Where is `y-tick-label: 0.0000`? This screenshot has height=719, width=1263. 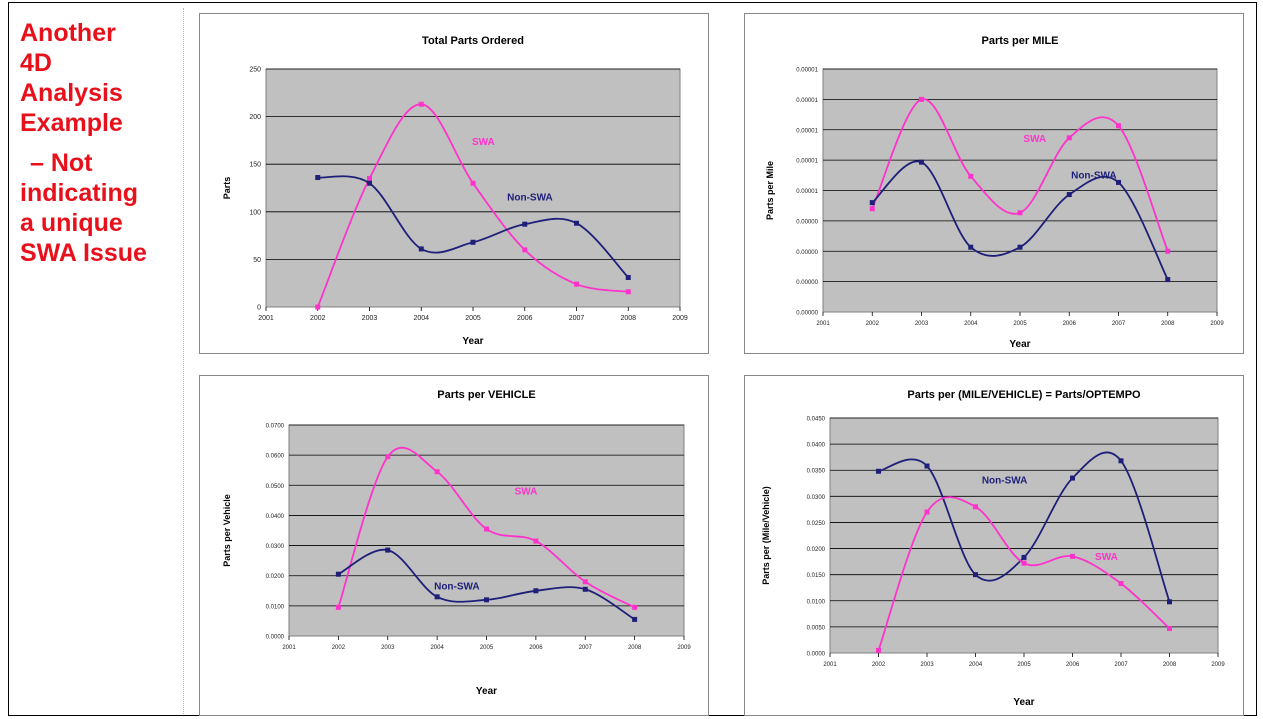 y-tick-label: 0.0000 is located at coordinates (816, 655).